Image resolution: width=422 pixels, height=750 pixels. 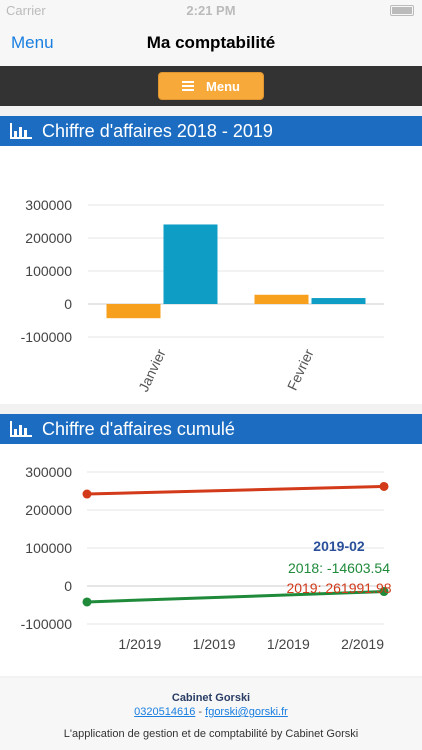 I want to click on footer-contacts: 0320514616 - fgorski@gorski.fr, so click(x=211, y=712).